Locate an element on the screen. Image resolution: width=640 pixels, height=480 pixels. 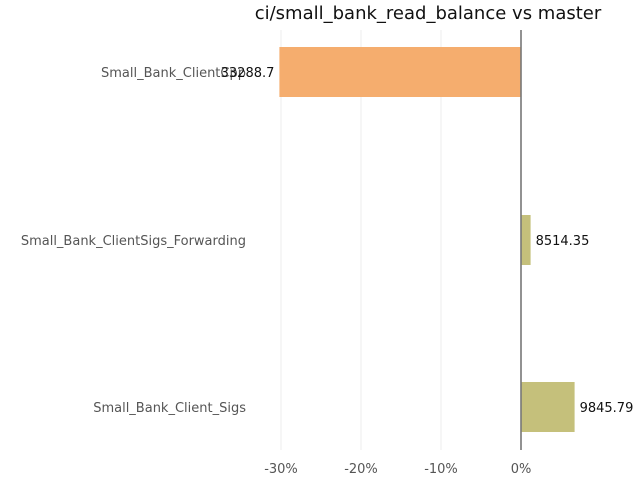
x-tick-label: -10% is located at coordinates (441, 469).